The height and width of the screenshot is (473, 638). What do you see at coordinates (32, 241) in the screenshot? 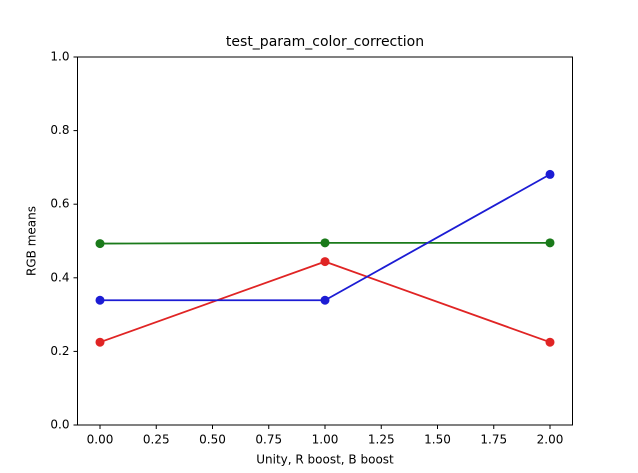
I see `y-axis-label: RGB means` at bounding box center [32, 241].